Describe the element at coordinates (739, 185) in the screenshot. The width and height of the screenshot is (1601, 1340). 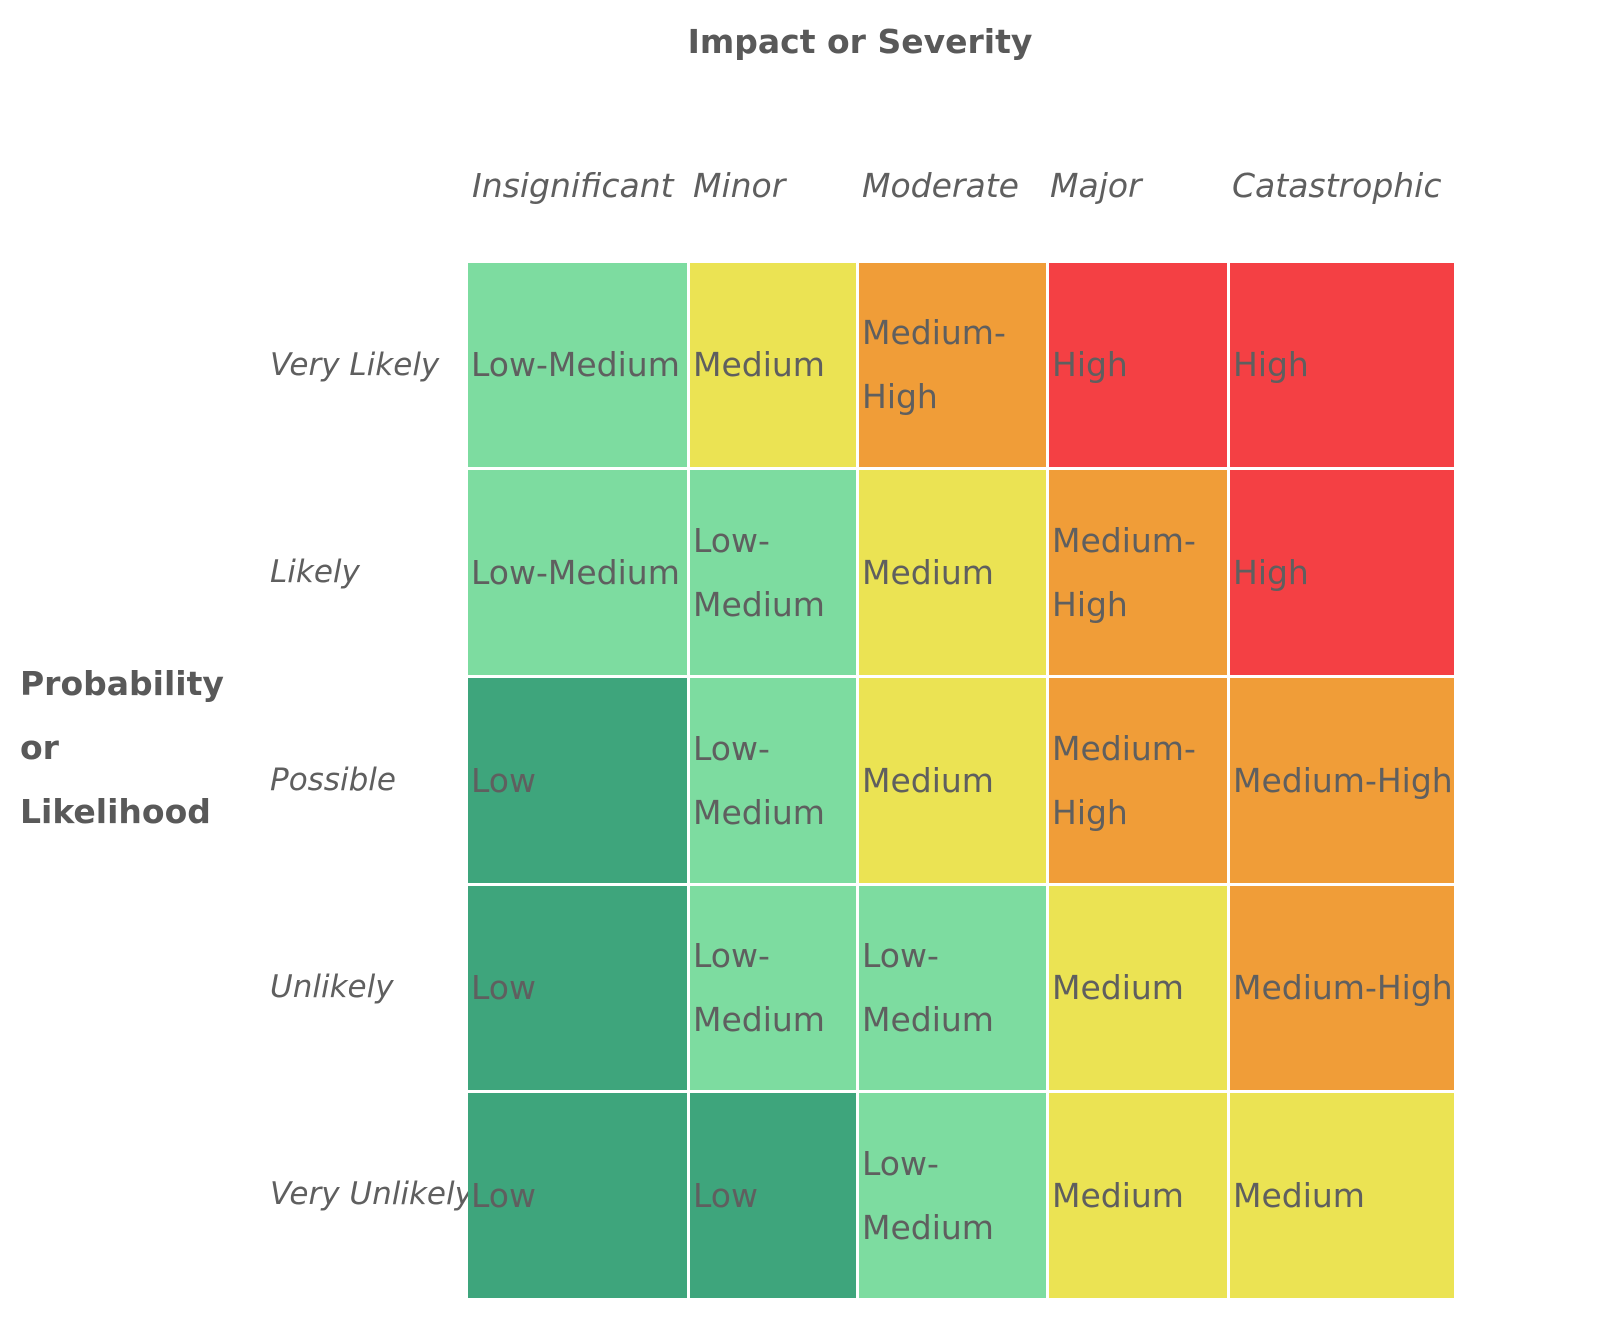
I see `col-label-minor: Minor` at that location.